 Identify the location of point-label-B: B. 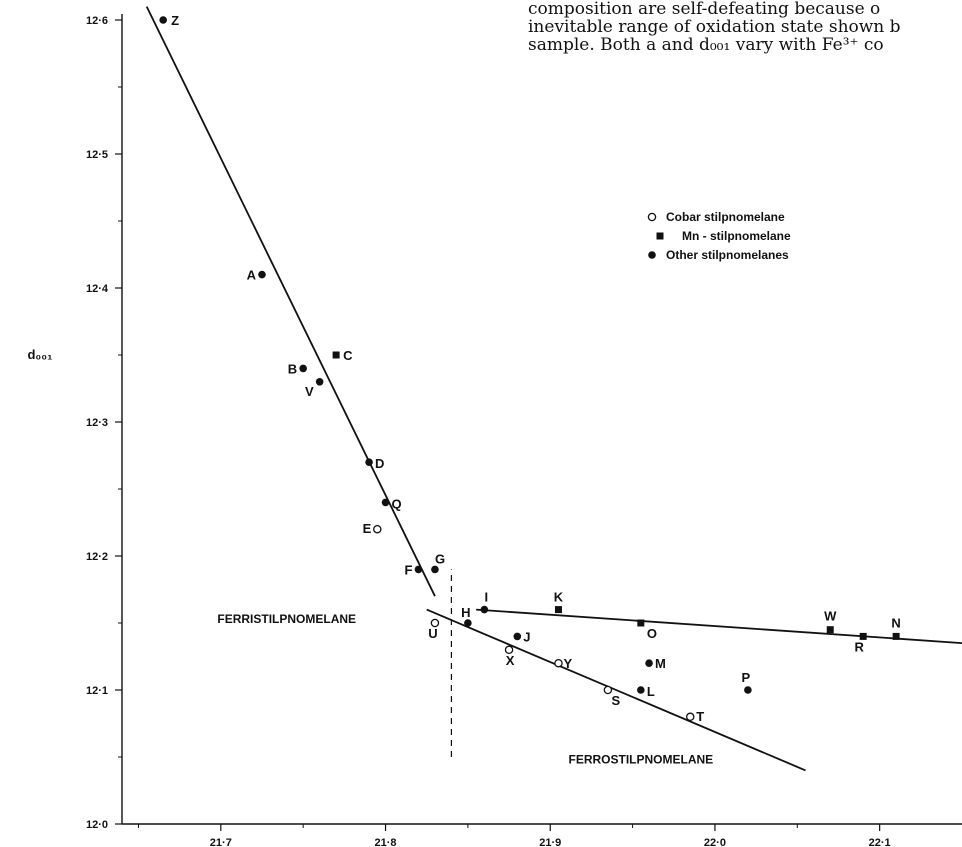
(292, 368).